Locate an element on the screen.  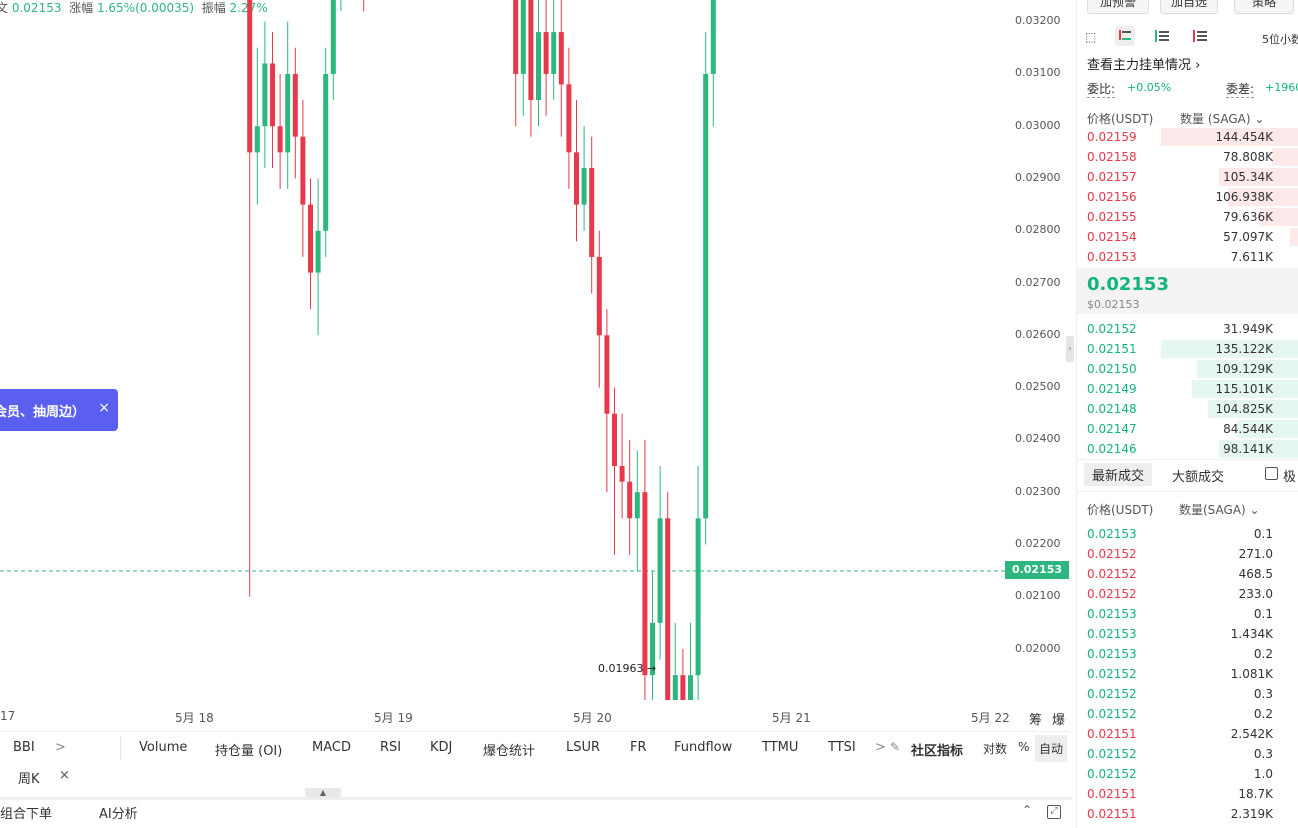
indicator-oi: 持仓量 (OI) is located at coordinates (249, 751).